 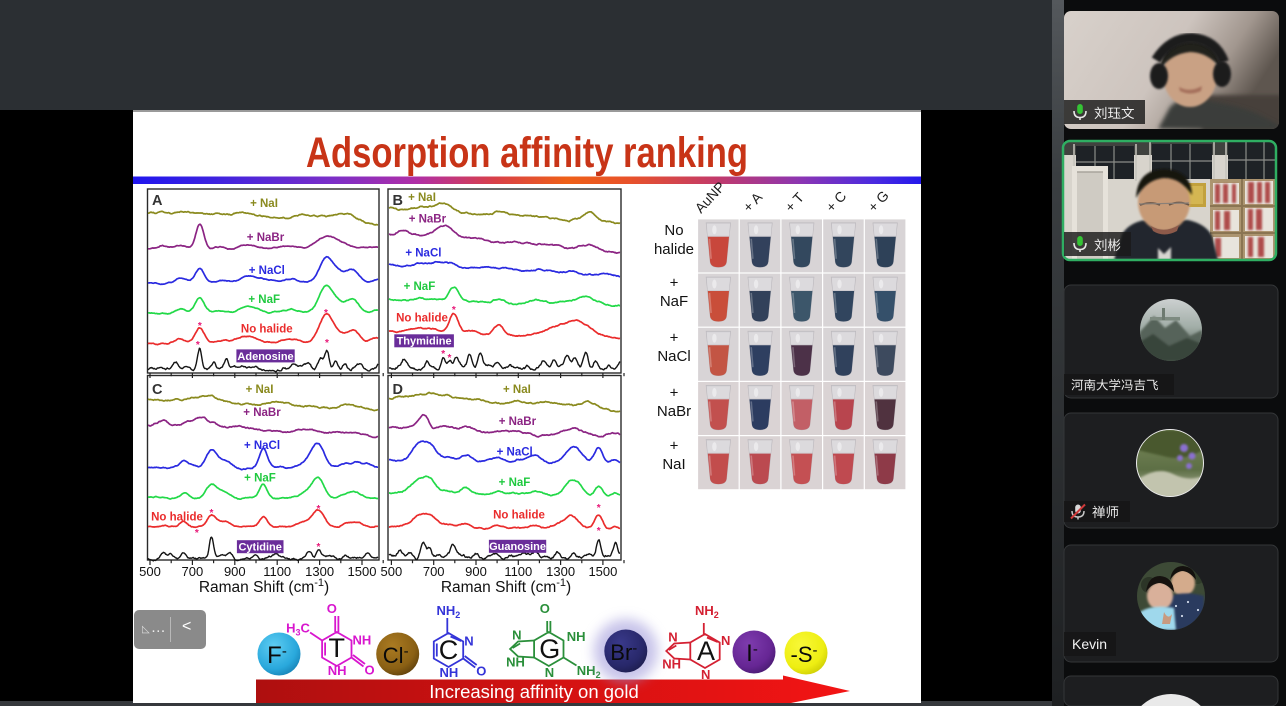 What do you see at coordinates (398, 390) in the screenshot?
I see `svg-text: D` at bounding box center [398, 390].